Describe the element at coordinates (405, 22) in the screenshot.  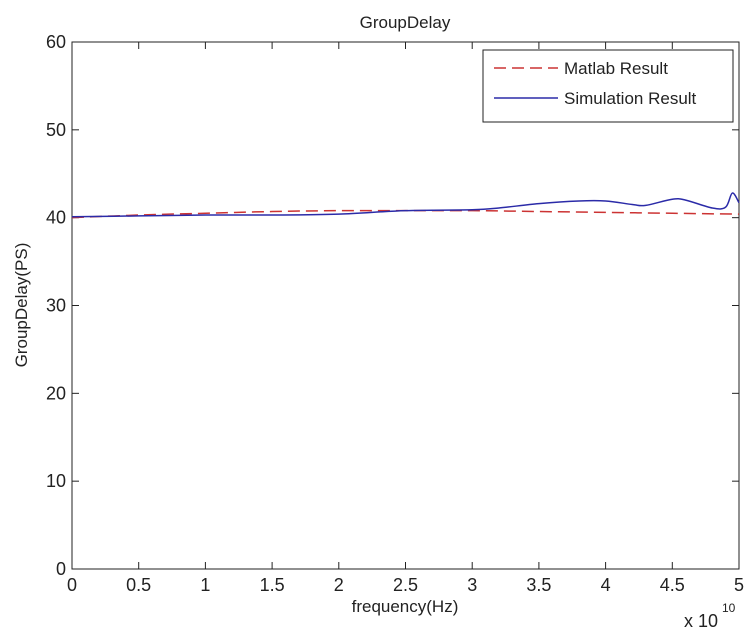
I see `chart-title: GroupDelay` at that location.